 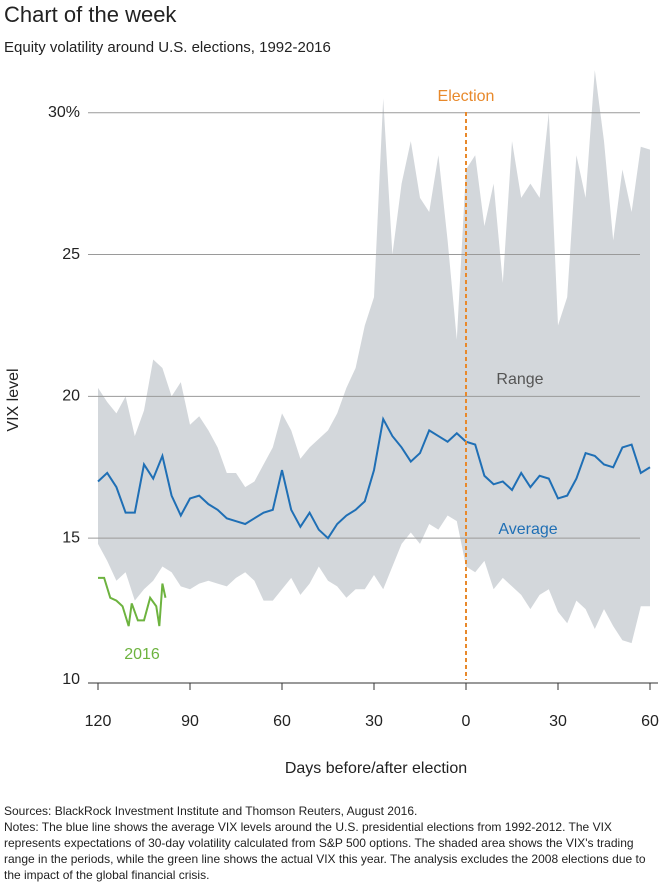 What do you see at coordinates (90, 14) in the screenshot?
I see `chart-title: Chart of the week` at bounding box center [90, 14].